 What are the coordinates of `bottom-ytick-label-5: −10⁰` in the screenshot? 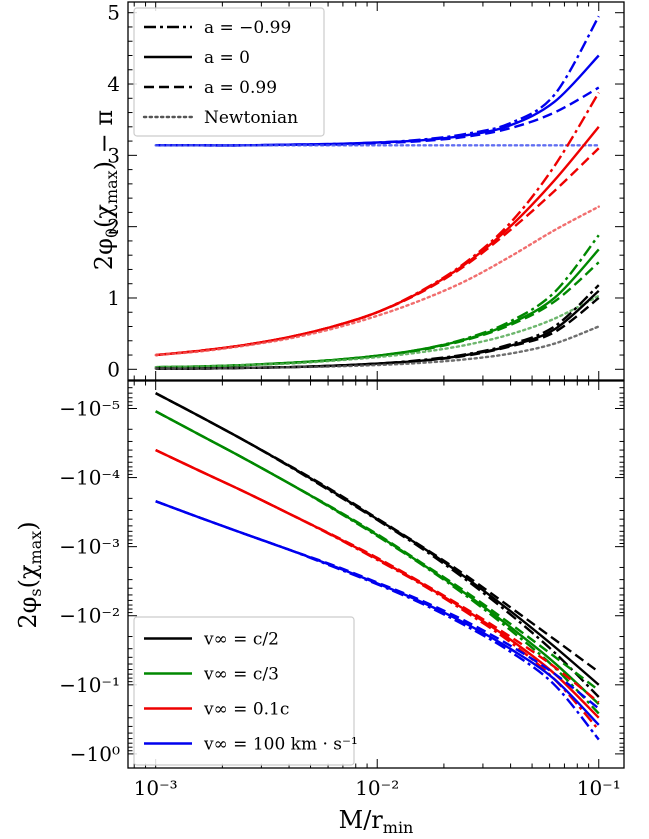 It's located at (95, 754).